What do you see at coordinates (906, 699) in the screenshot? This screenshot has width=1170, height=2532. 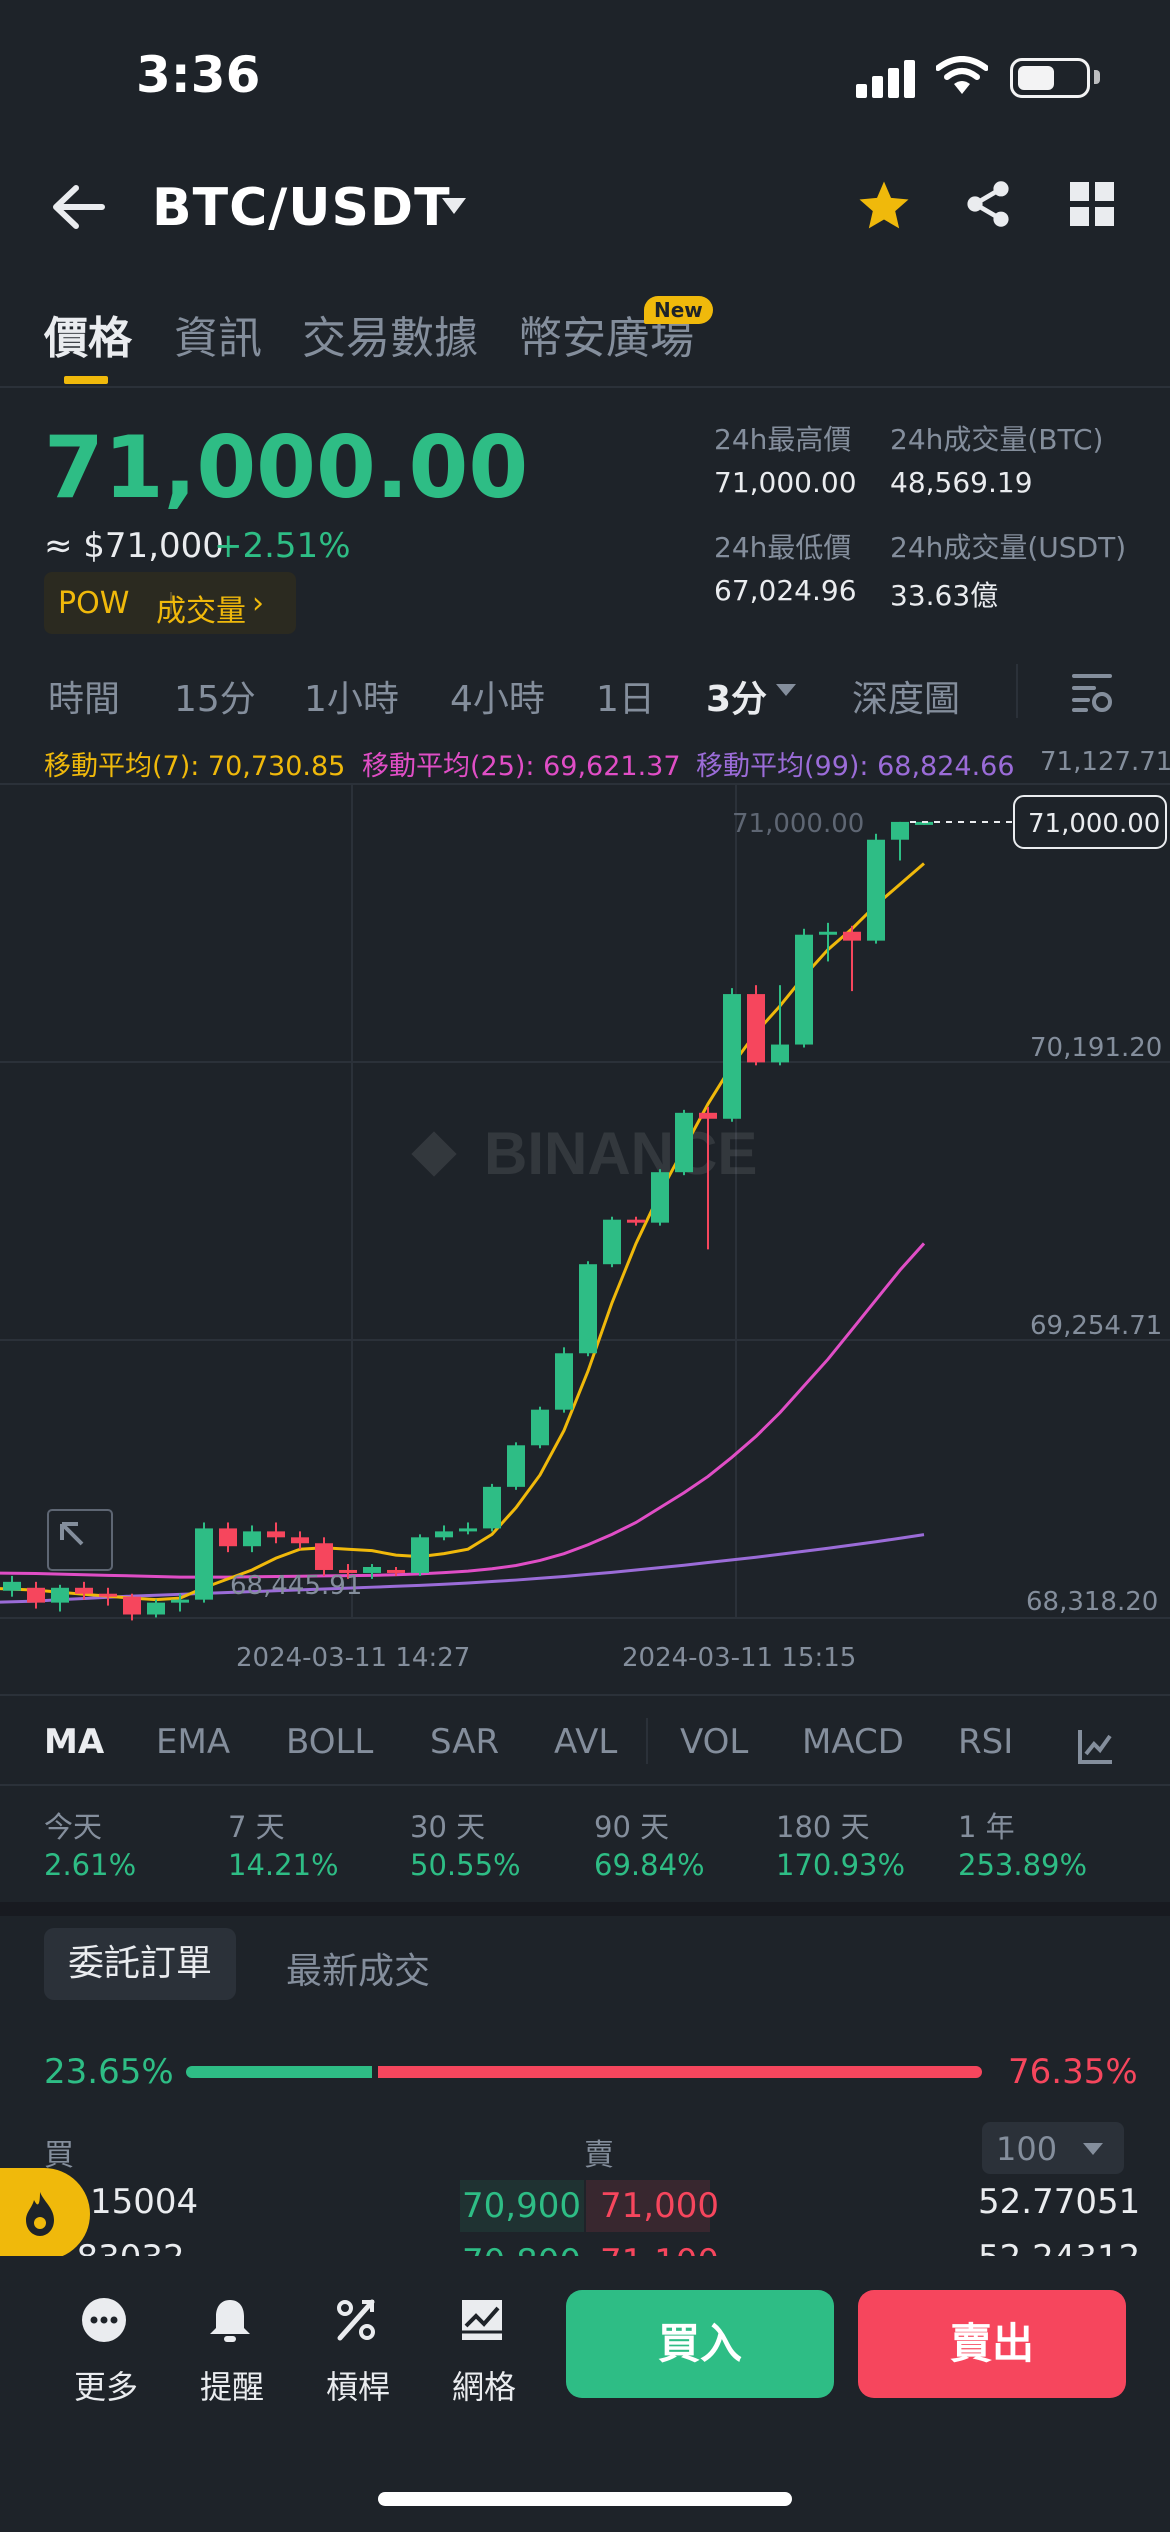 I see `interval-depth: 深度圖` at bounding box center [906, 699].